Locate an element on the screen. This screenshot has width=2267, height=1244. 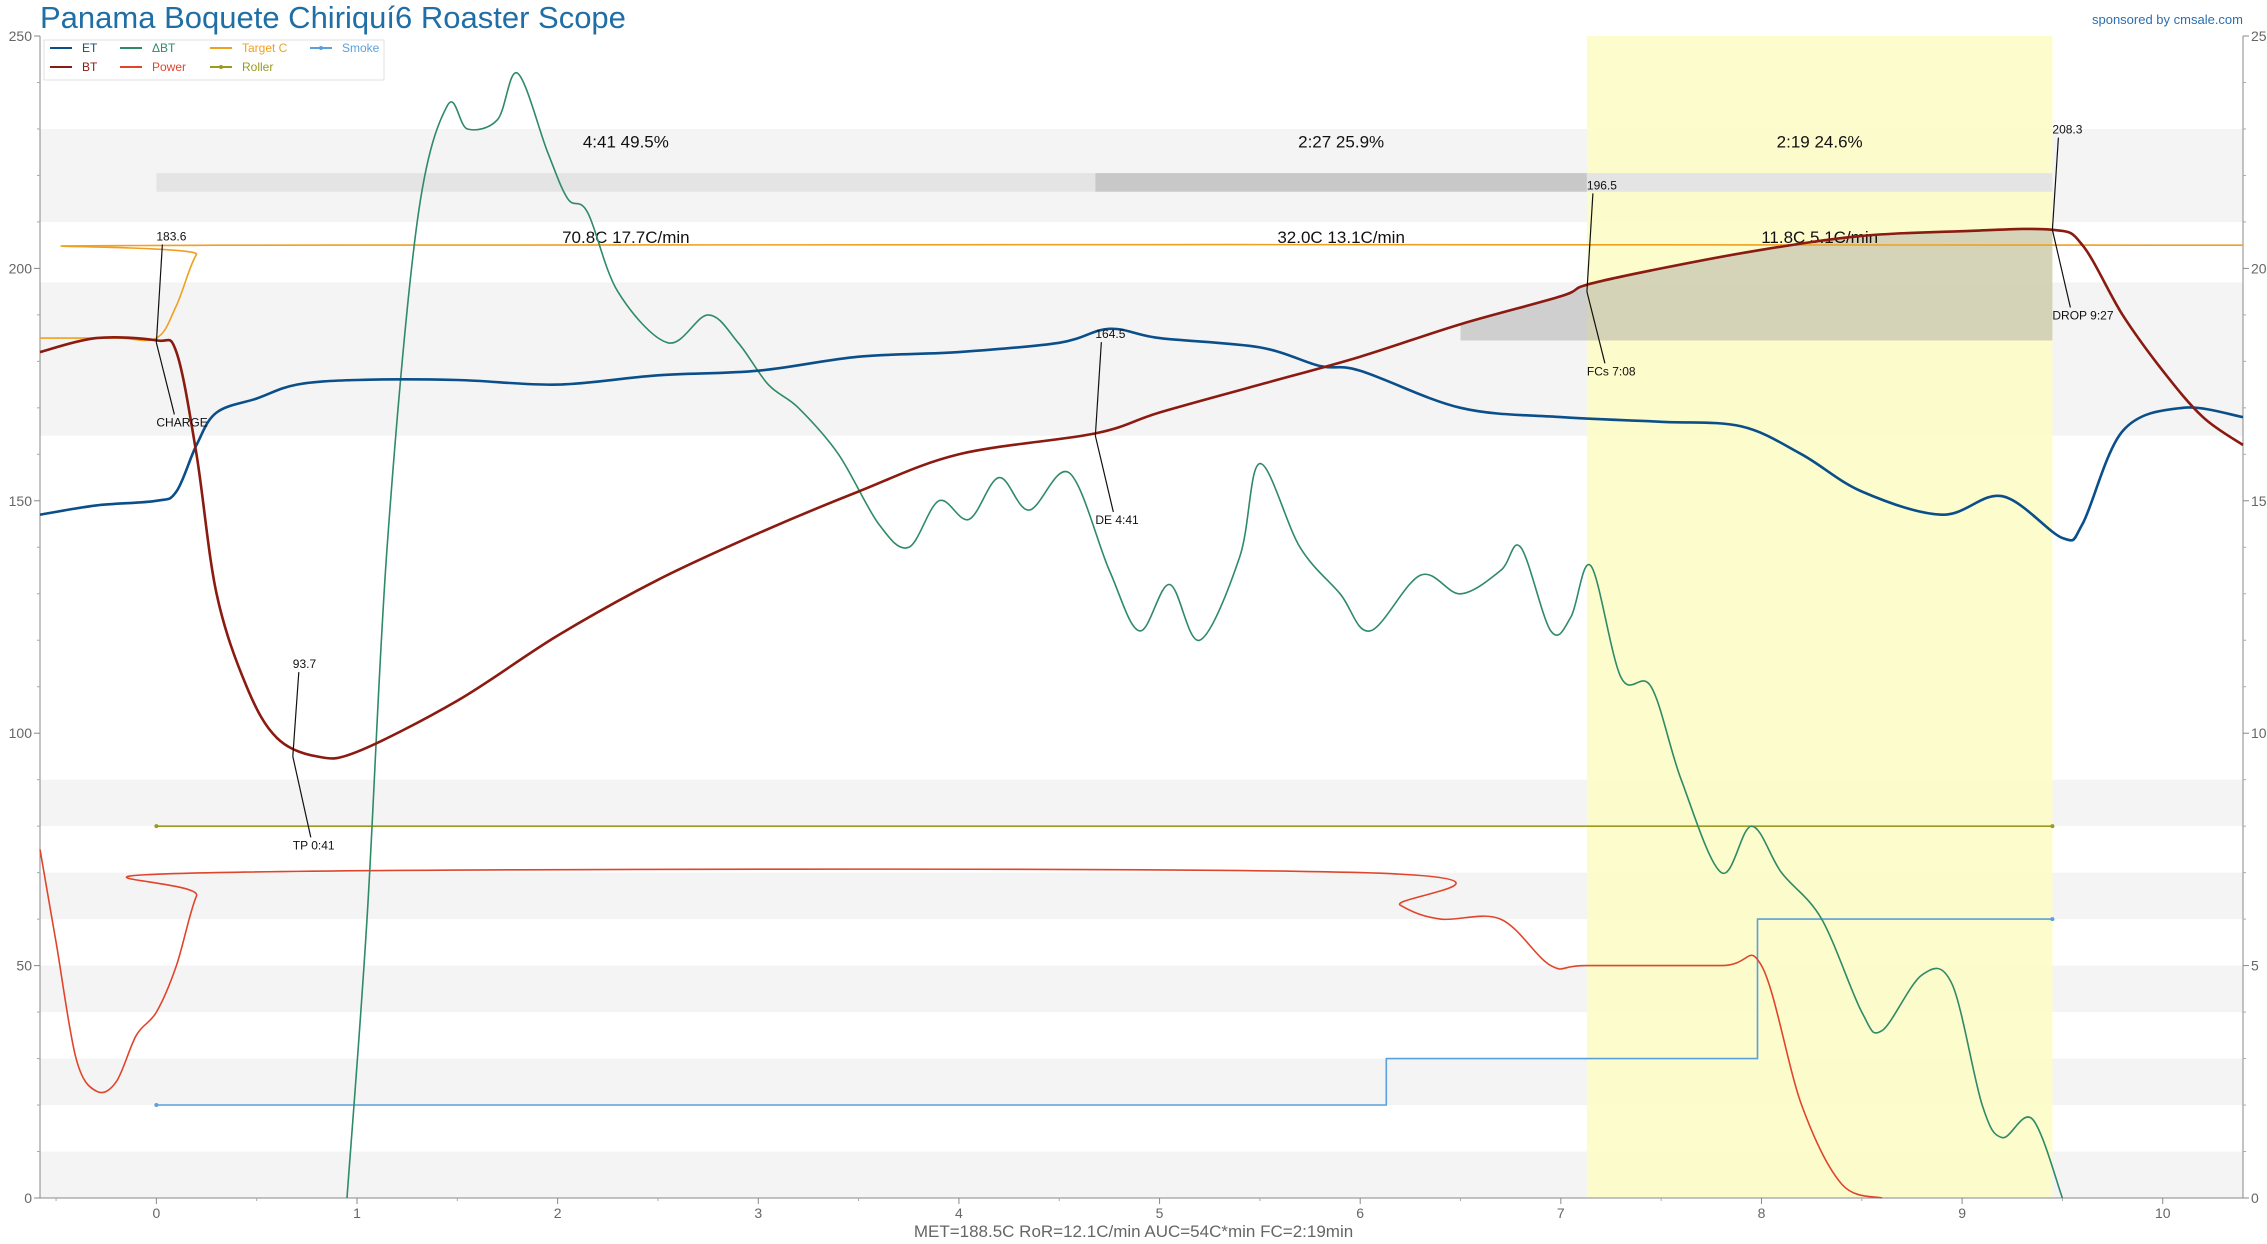
legend-item: ΔBT is located at coordinates (148, 48).